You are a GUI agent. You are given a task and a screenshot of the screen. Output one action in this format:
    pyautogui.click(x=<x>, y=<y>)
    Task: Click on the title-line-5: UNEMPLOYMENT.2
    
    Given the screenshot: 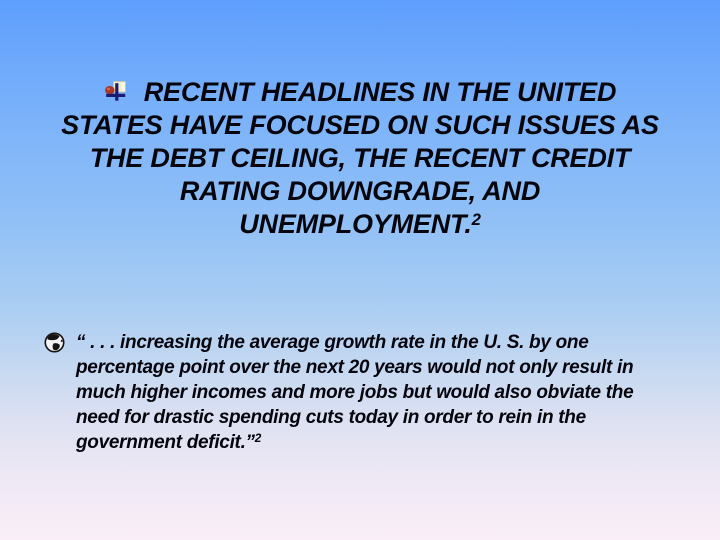 What is the action you would take?
    pyautogui.click(x=360, y=224)
    